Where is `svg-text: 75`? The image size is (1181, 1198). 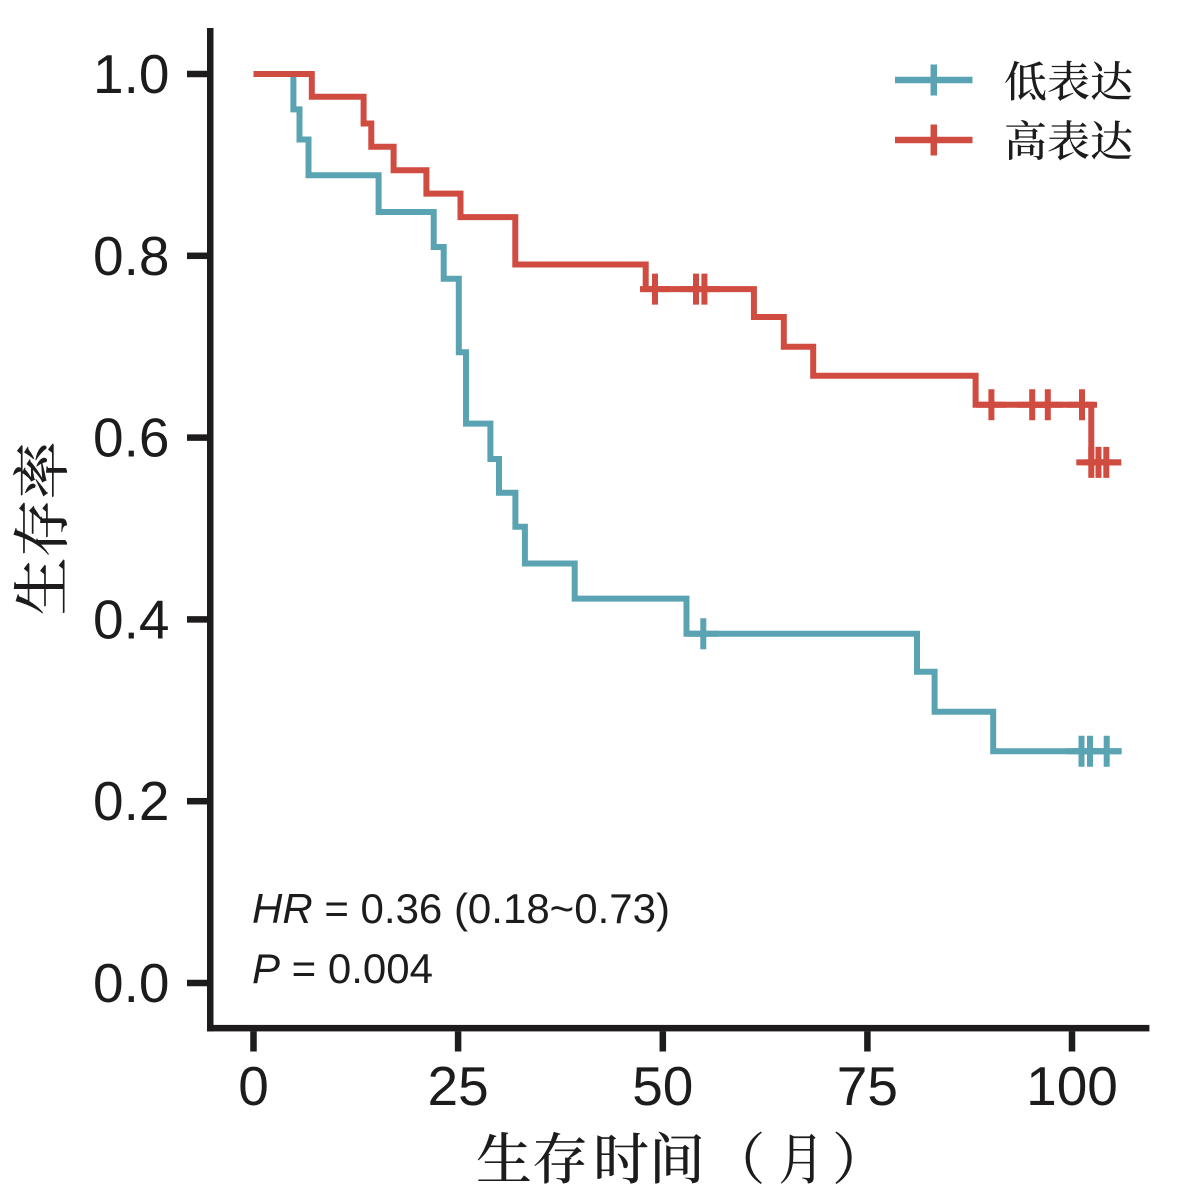 svg-text: 75 is located at coordinates (867, 1086).